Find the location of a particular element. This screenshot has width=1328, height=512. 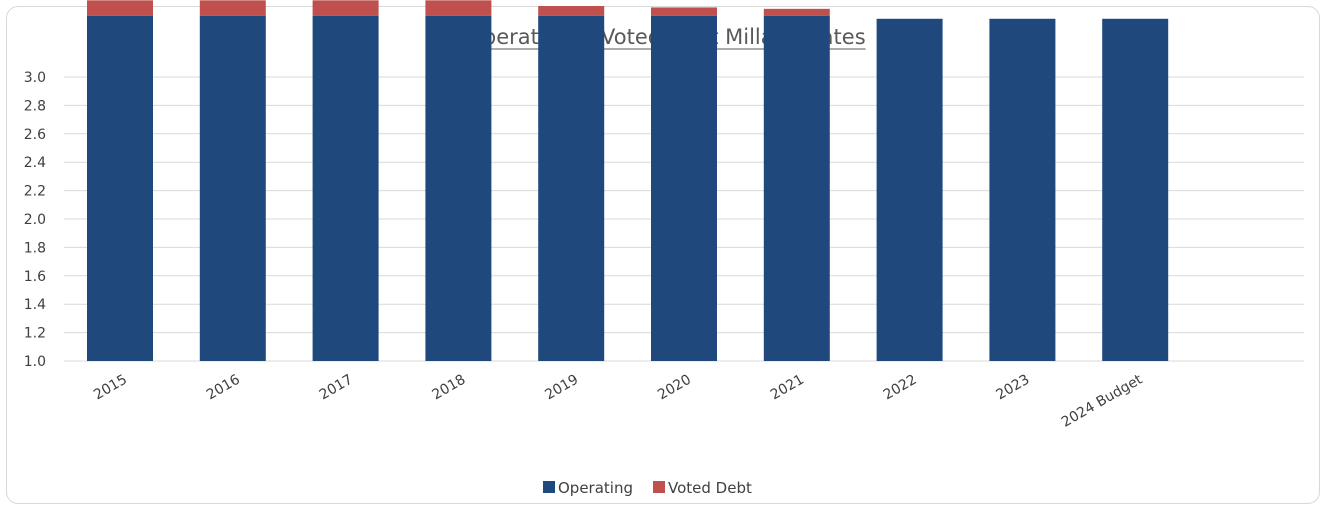

x-tick-label: 2024 Budget is located at coordinates (1102, 400).